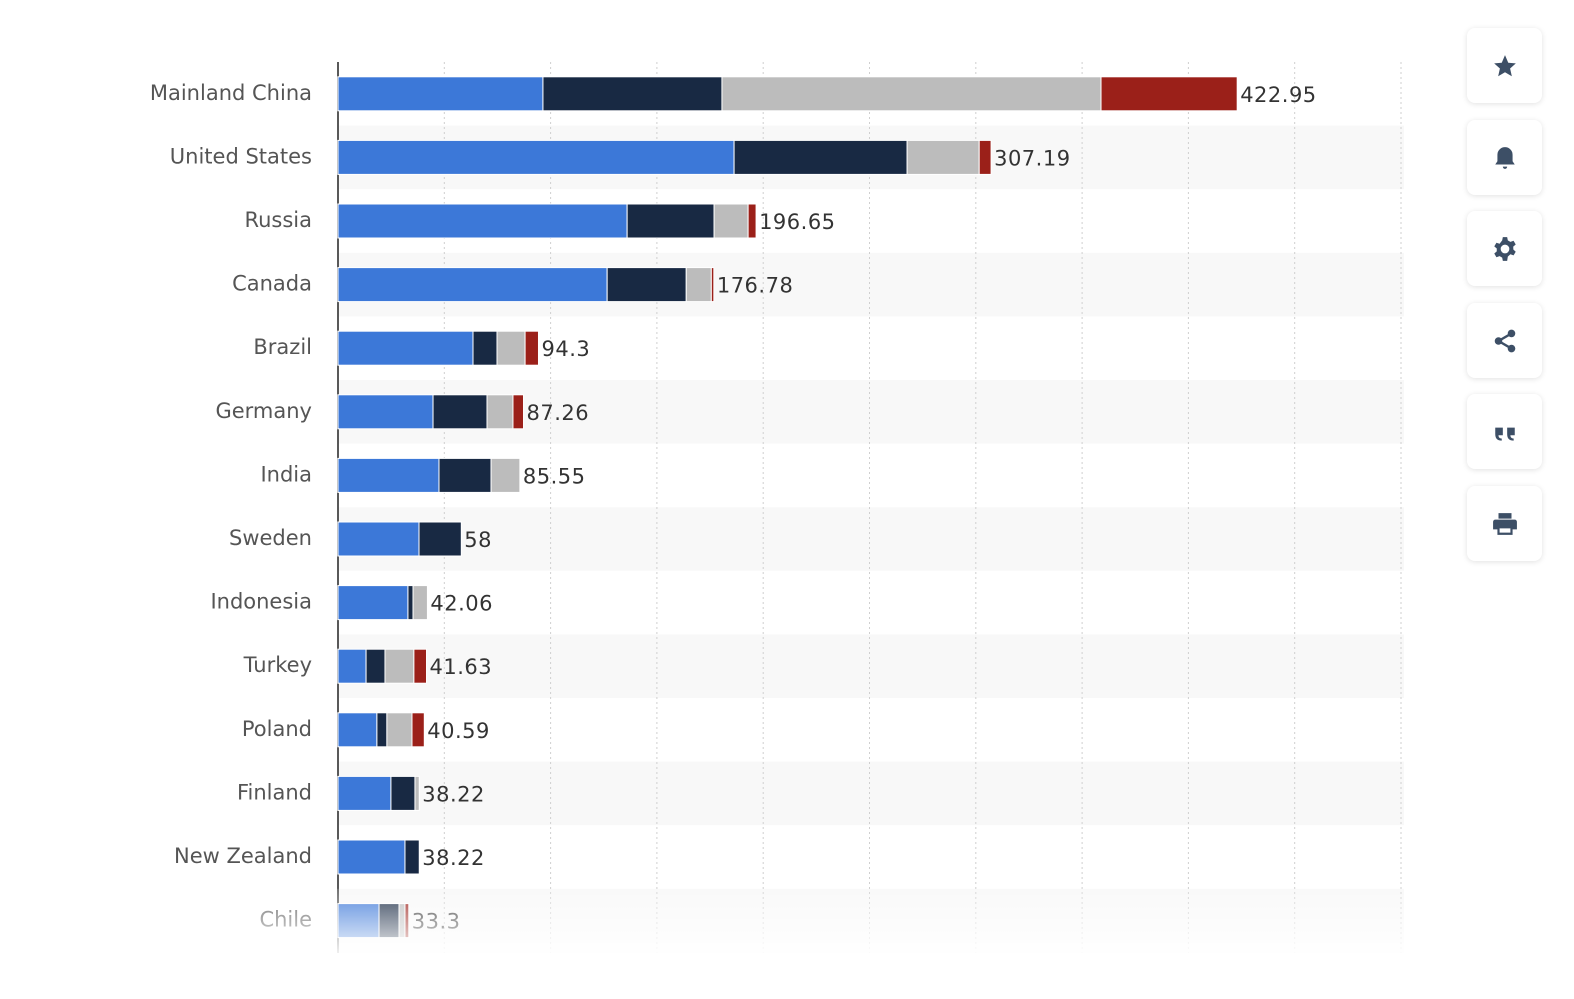 Image resolution: width=1574 pixels, height=999 pixels. I want to click on share-button, so click(1504, 340).